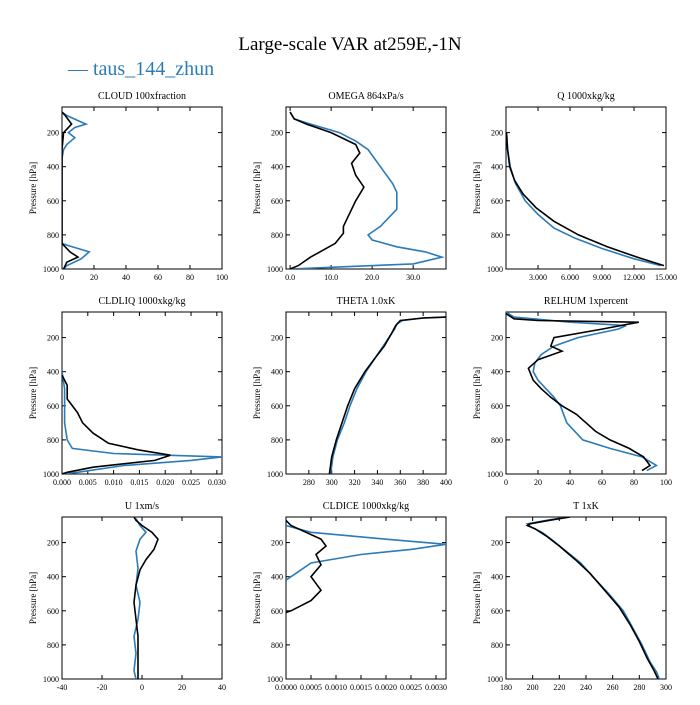 Image resolution: width=700 pixels, height=705 pixels. Describe the element at coordinates (286, 687) in the screenshot. I see `x-tick-label: 0.0000` at that location.